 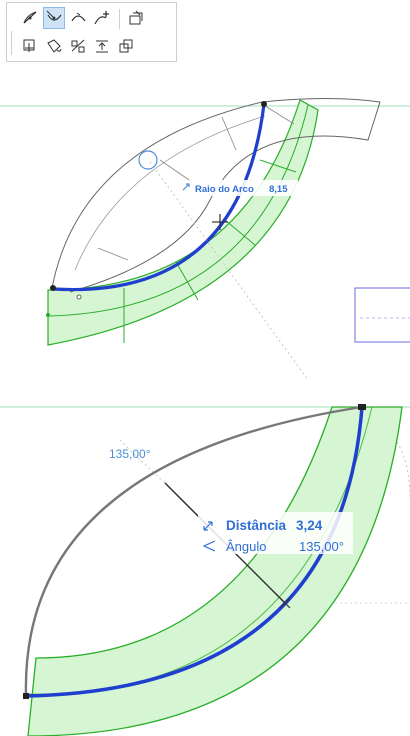 I want to click on adjacent-shape, so click(x=382, y=315).